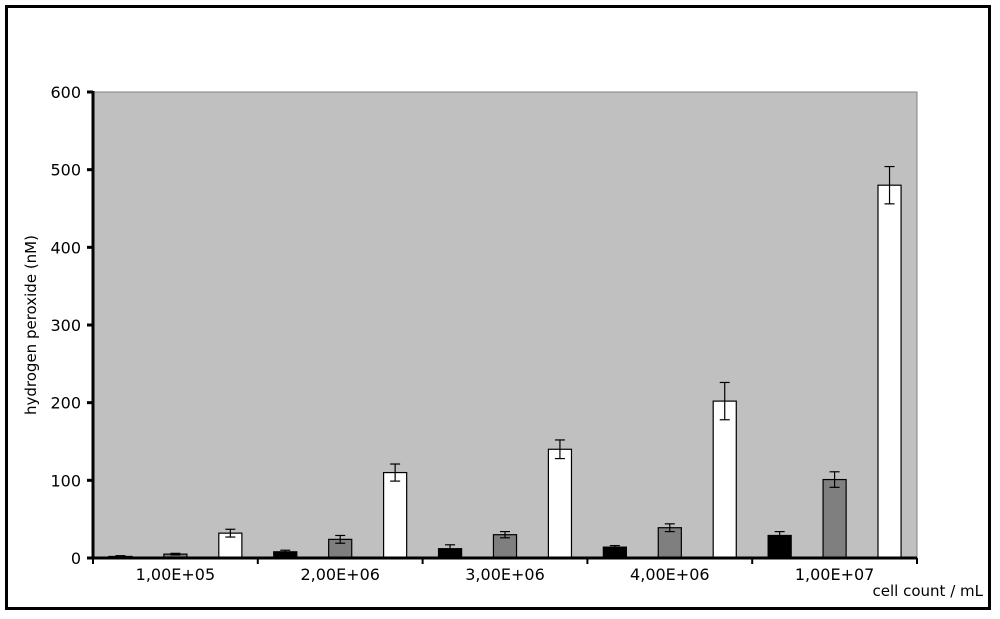 The width and height of the screenshot is (1000, 619). What do you see at coordinates (889, 185) in the screenshot?
I see `error-bar-s3-1,00E+07` at bounding box center [889, 185].